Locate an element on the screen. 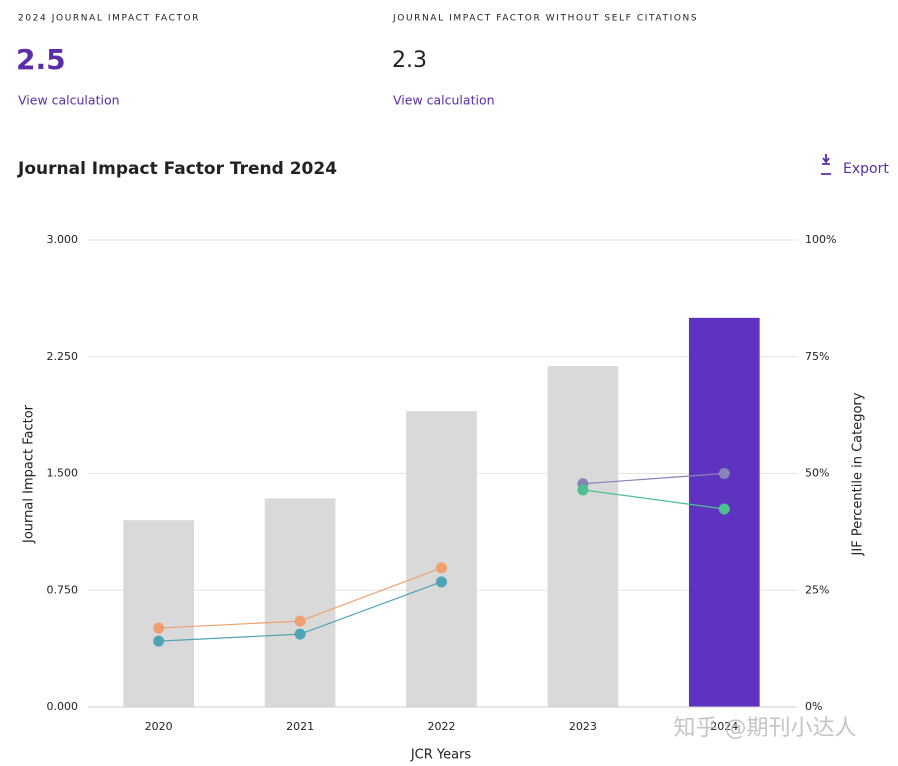  x-tick-label: 2020 is located at coordinates (159, 726).